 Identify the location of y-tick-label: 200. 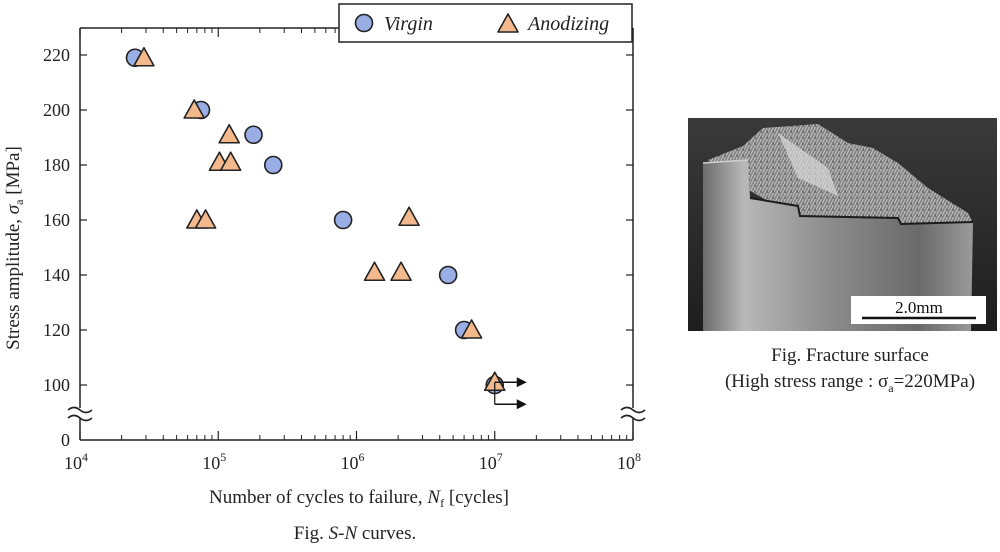
(56, 110).